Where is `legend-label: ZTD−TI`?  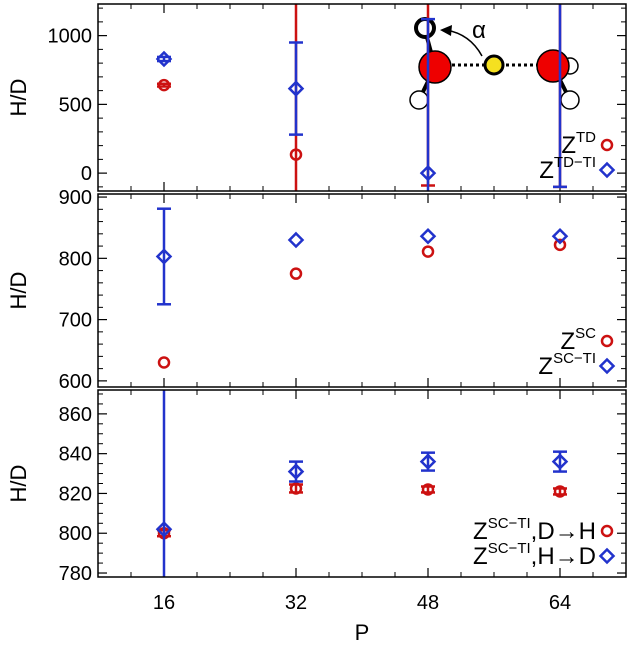
legend-label: ZTD−TI is located at coordinates (567, 169).